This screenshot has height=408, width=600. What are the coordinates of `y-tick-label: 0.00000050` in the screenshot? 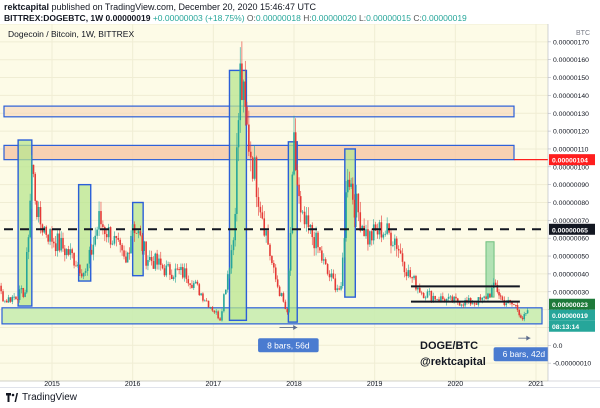 It's located at (571, 257).